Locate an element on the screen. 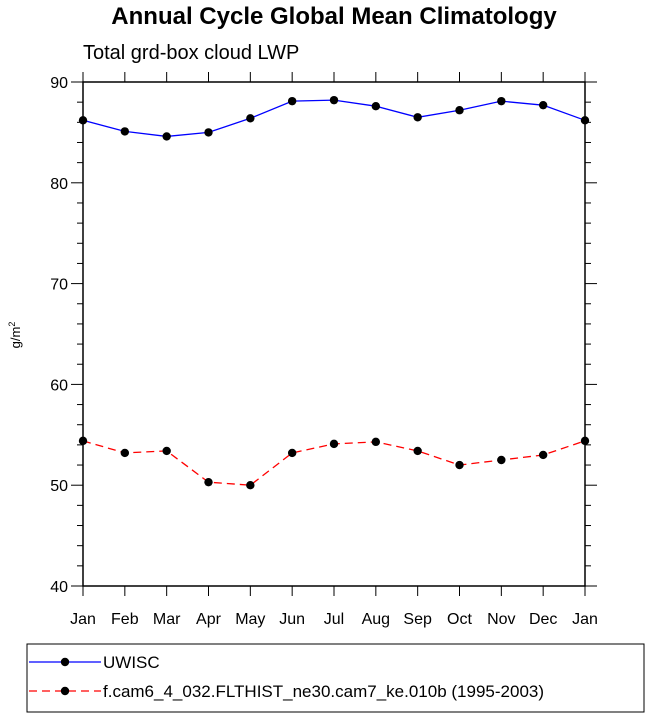 Image resolution: width=649 pixels, height=717 pixels. x-tick-label: Dec is located at coordinates (543, 619).